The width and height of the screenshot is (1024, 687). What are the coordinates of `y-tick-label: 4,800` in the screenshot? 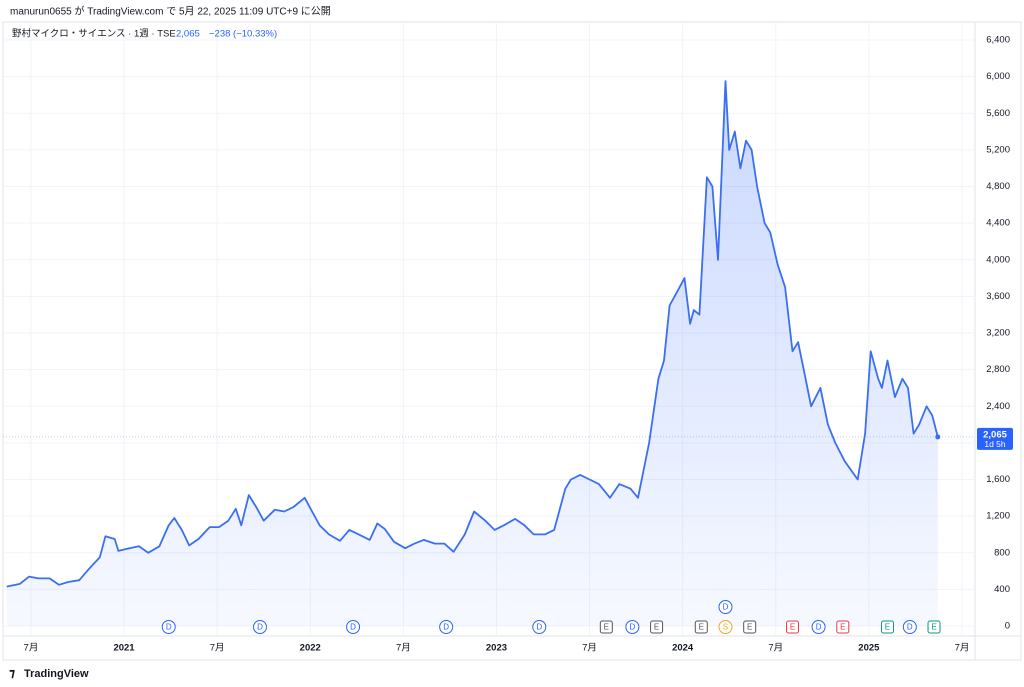 It's located at (998, 186).